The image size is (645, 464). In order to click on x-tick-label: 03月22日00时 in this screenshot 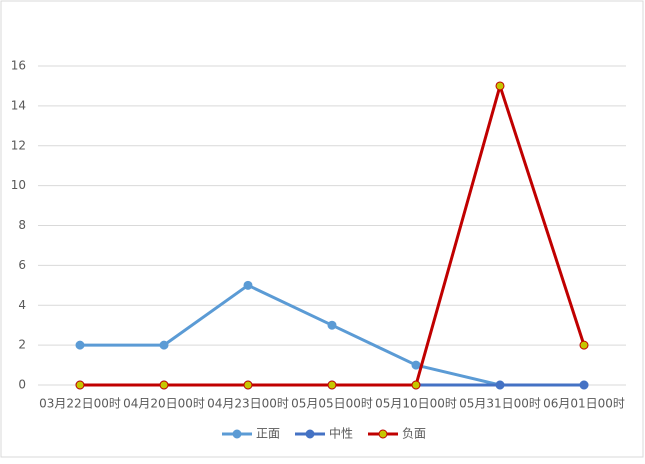, I will do `click(80, 404)`.